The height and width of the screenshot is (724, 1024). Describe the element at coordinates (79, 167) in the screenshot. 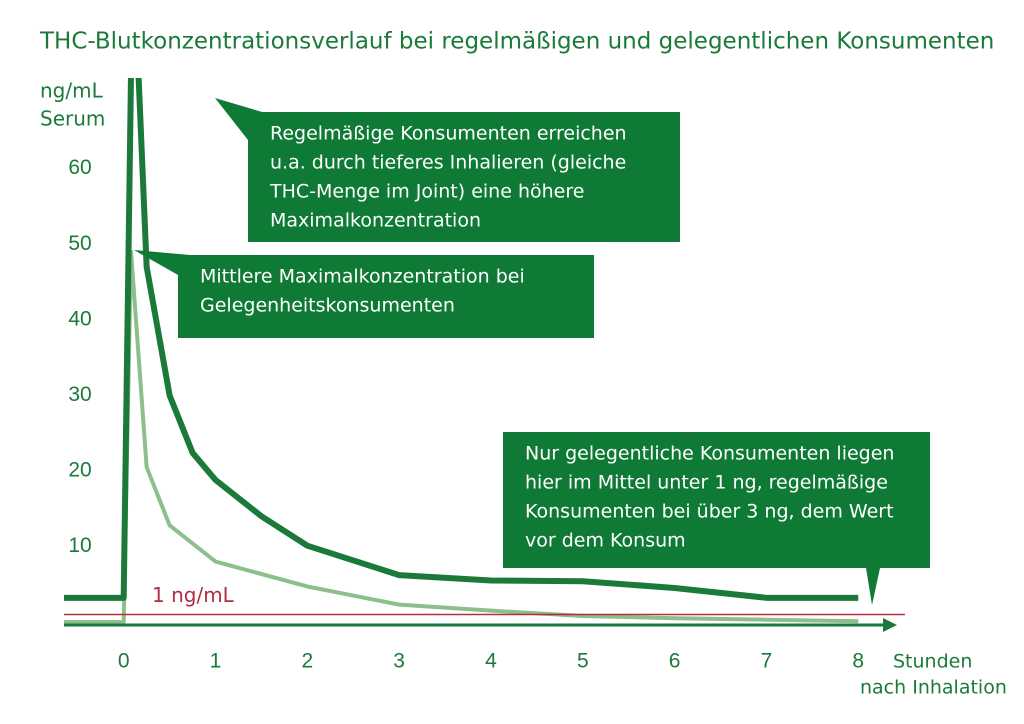

I see `y-tick-label: 60` at that location.